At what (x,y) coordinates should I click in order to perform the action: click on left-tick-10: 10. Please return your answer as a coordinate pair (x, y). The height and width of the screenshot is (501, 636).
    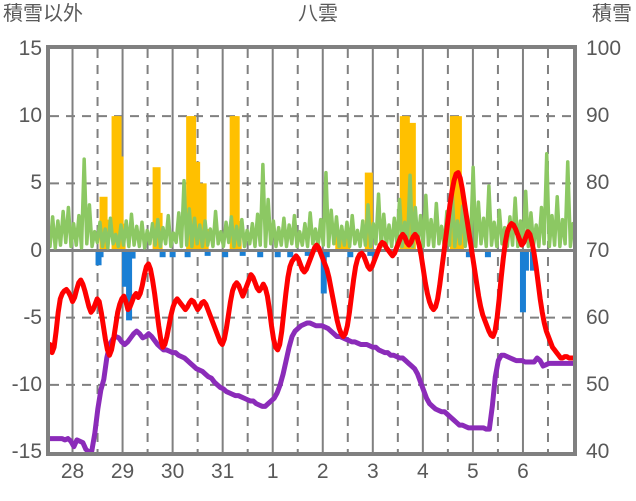
    Looking at the image, I should click on (30, 116).